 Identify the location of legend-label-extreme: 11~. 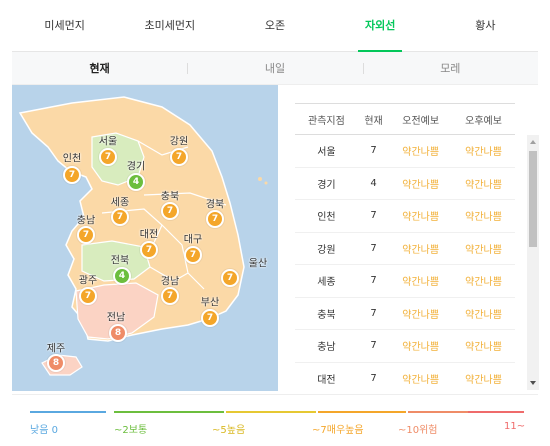
(515, 426).